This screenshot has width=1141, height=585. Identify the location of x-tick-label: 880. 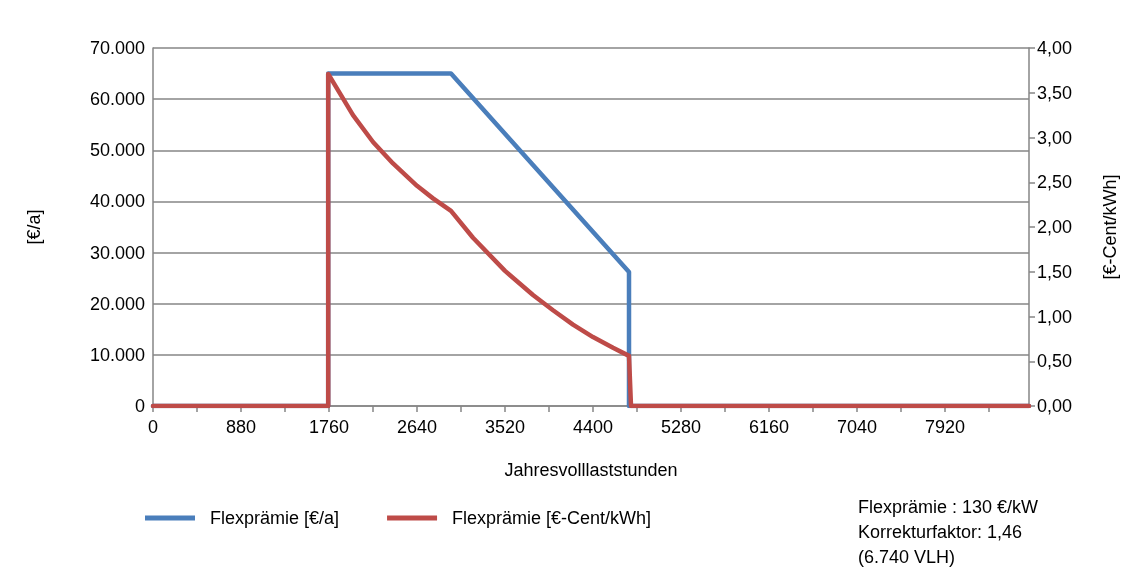
(241, 427).